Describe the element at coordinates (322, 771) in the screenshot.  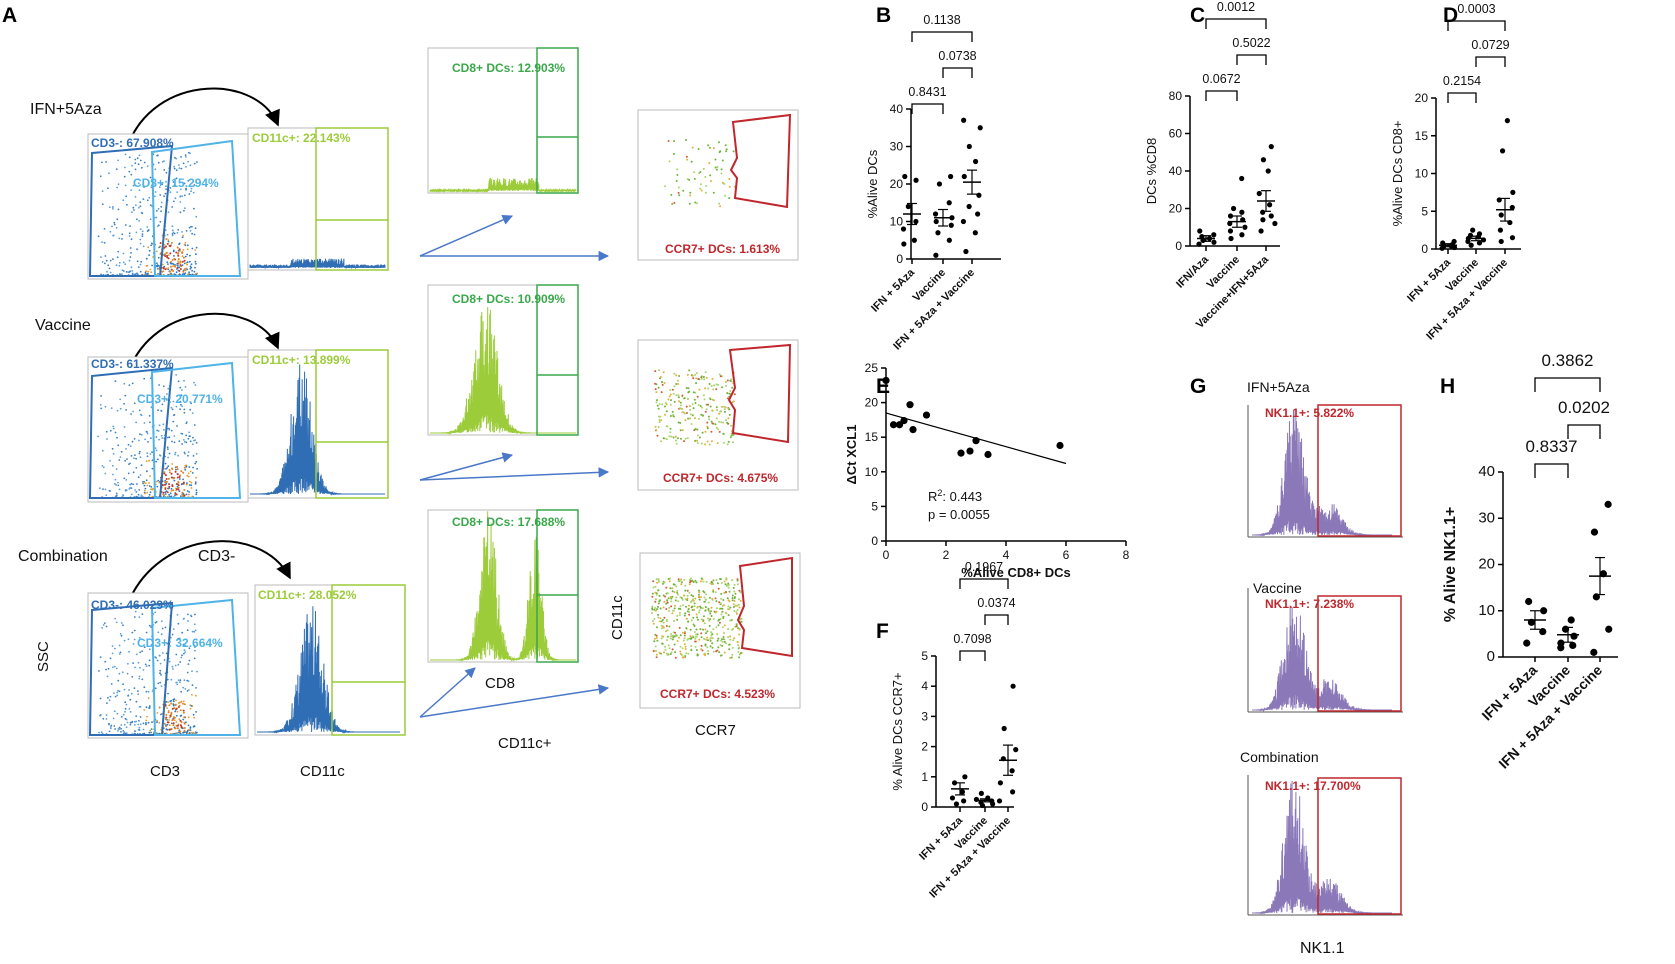
I see `axis-label-cd11c: CD11c` at that location.